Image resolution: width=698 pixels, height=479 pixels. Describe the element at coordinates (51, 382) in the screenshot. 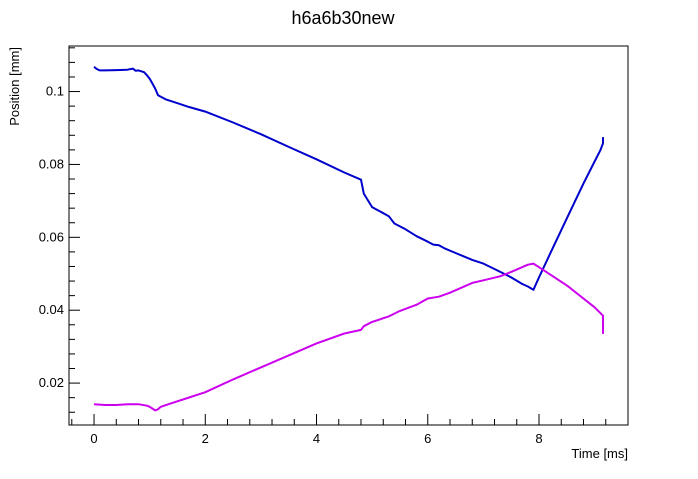

I see `y-tick-label: 0.02` at that location.